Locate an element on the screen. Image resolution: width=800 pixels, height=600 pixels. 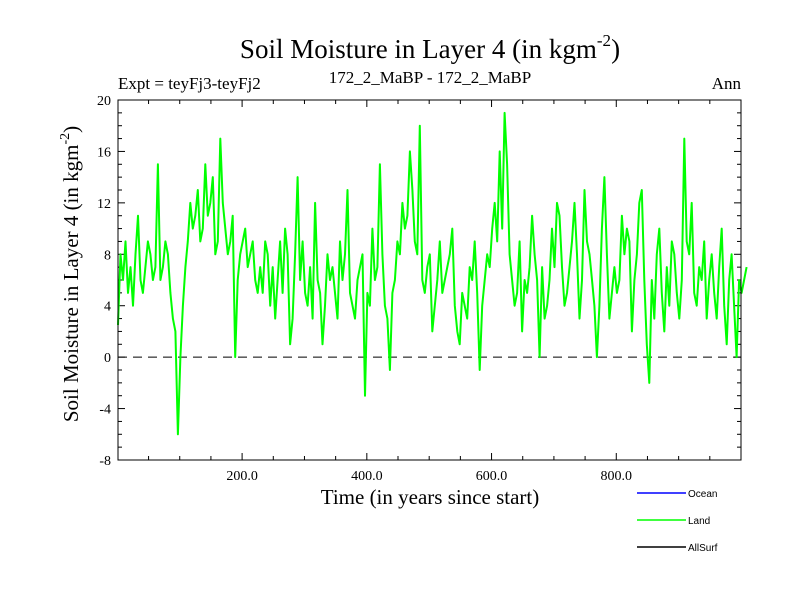
y-axis-label: Soil Moisture in Layer 4 (in kgm-2) is located at coordinates (70, 274).